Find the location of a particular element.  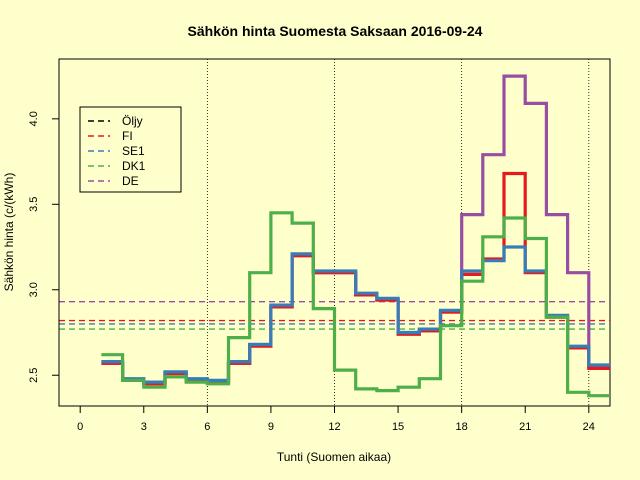

x-tick-label-18: 18 is located at coordinates (462, 427).